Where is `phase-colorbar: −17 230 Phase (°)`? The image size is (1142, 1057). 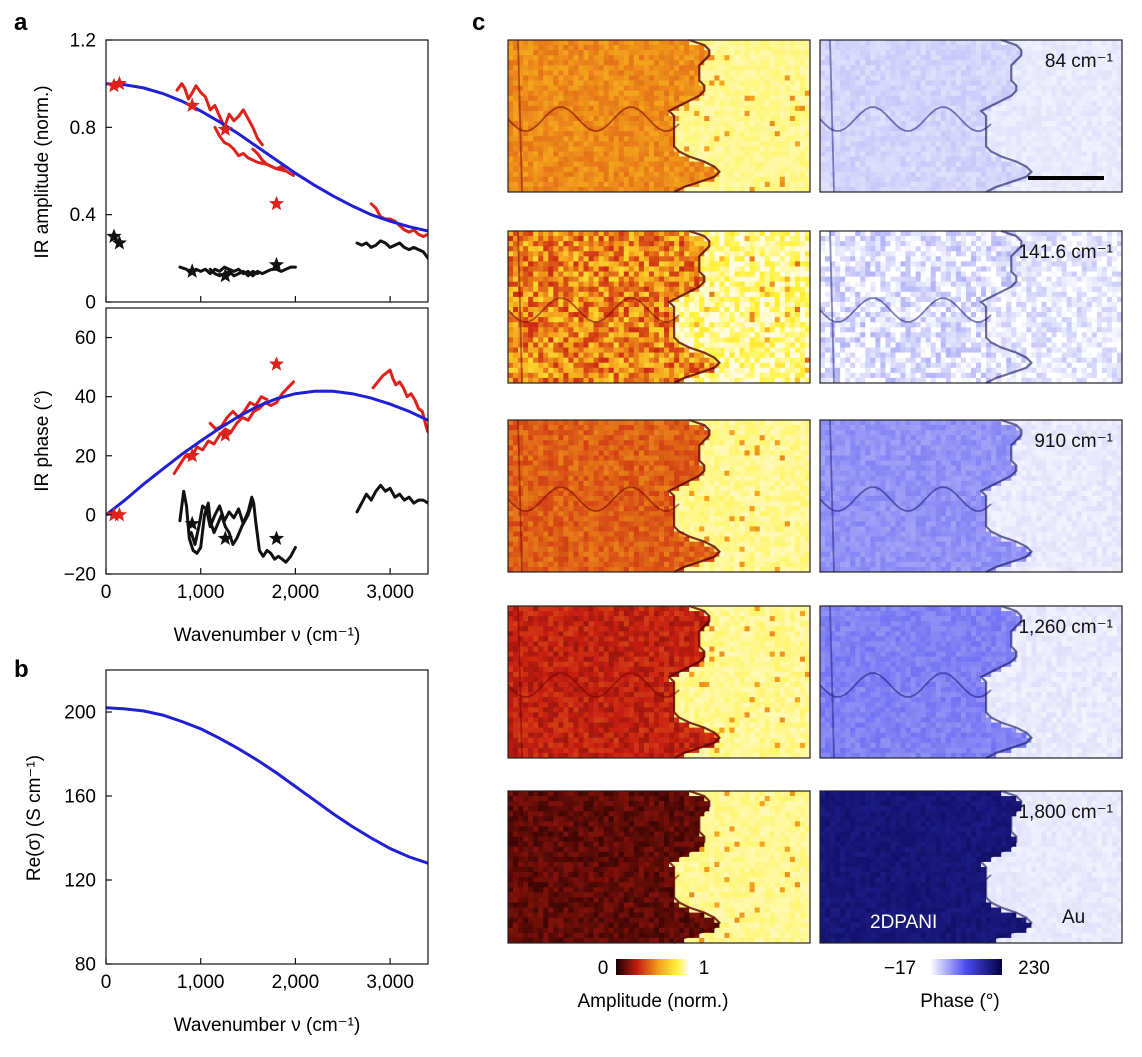
phase-colorbar: −17 230 Phase (°) is located at coordinates (967, 985).